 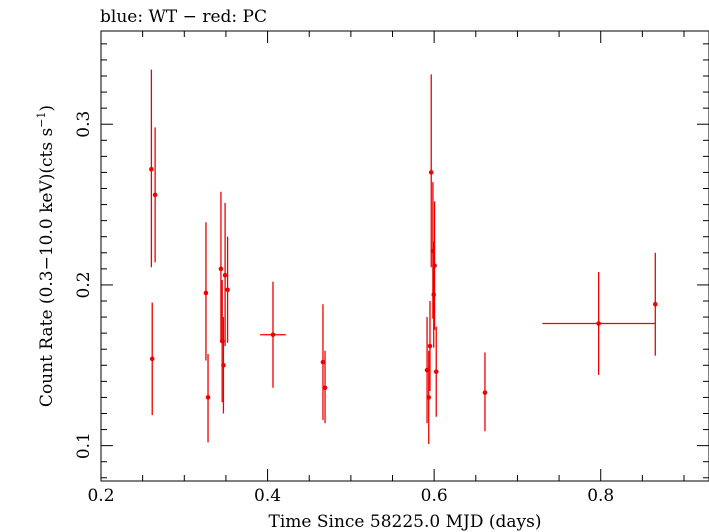 I want to click on x-tick-label: 0.2, so click(x=100, y=496).